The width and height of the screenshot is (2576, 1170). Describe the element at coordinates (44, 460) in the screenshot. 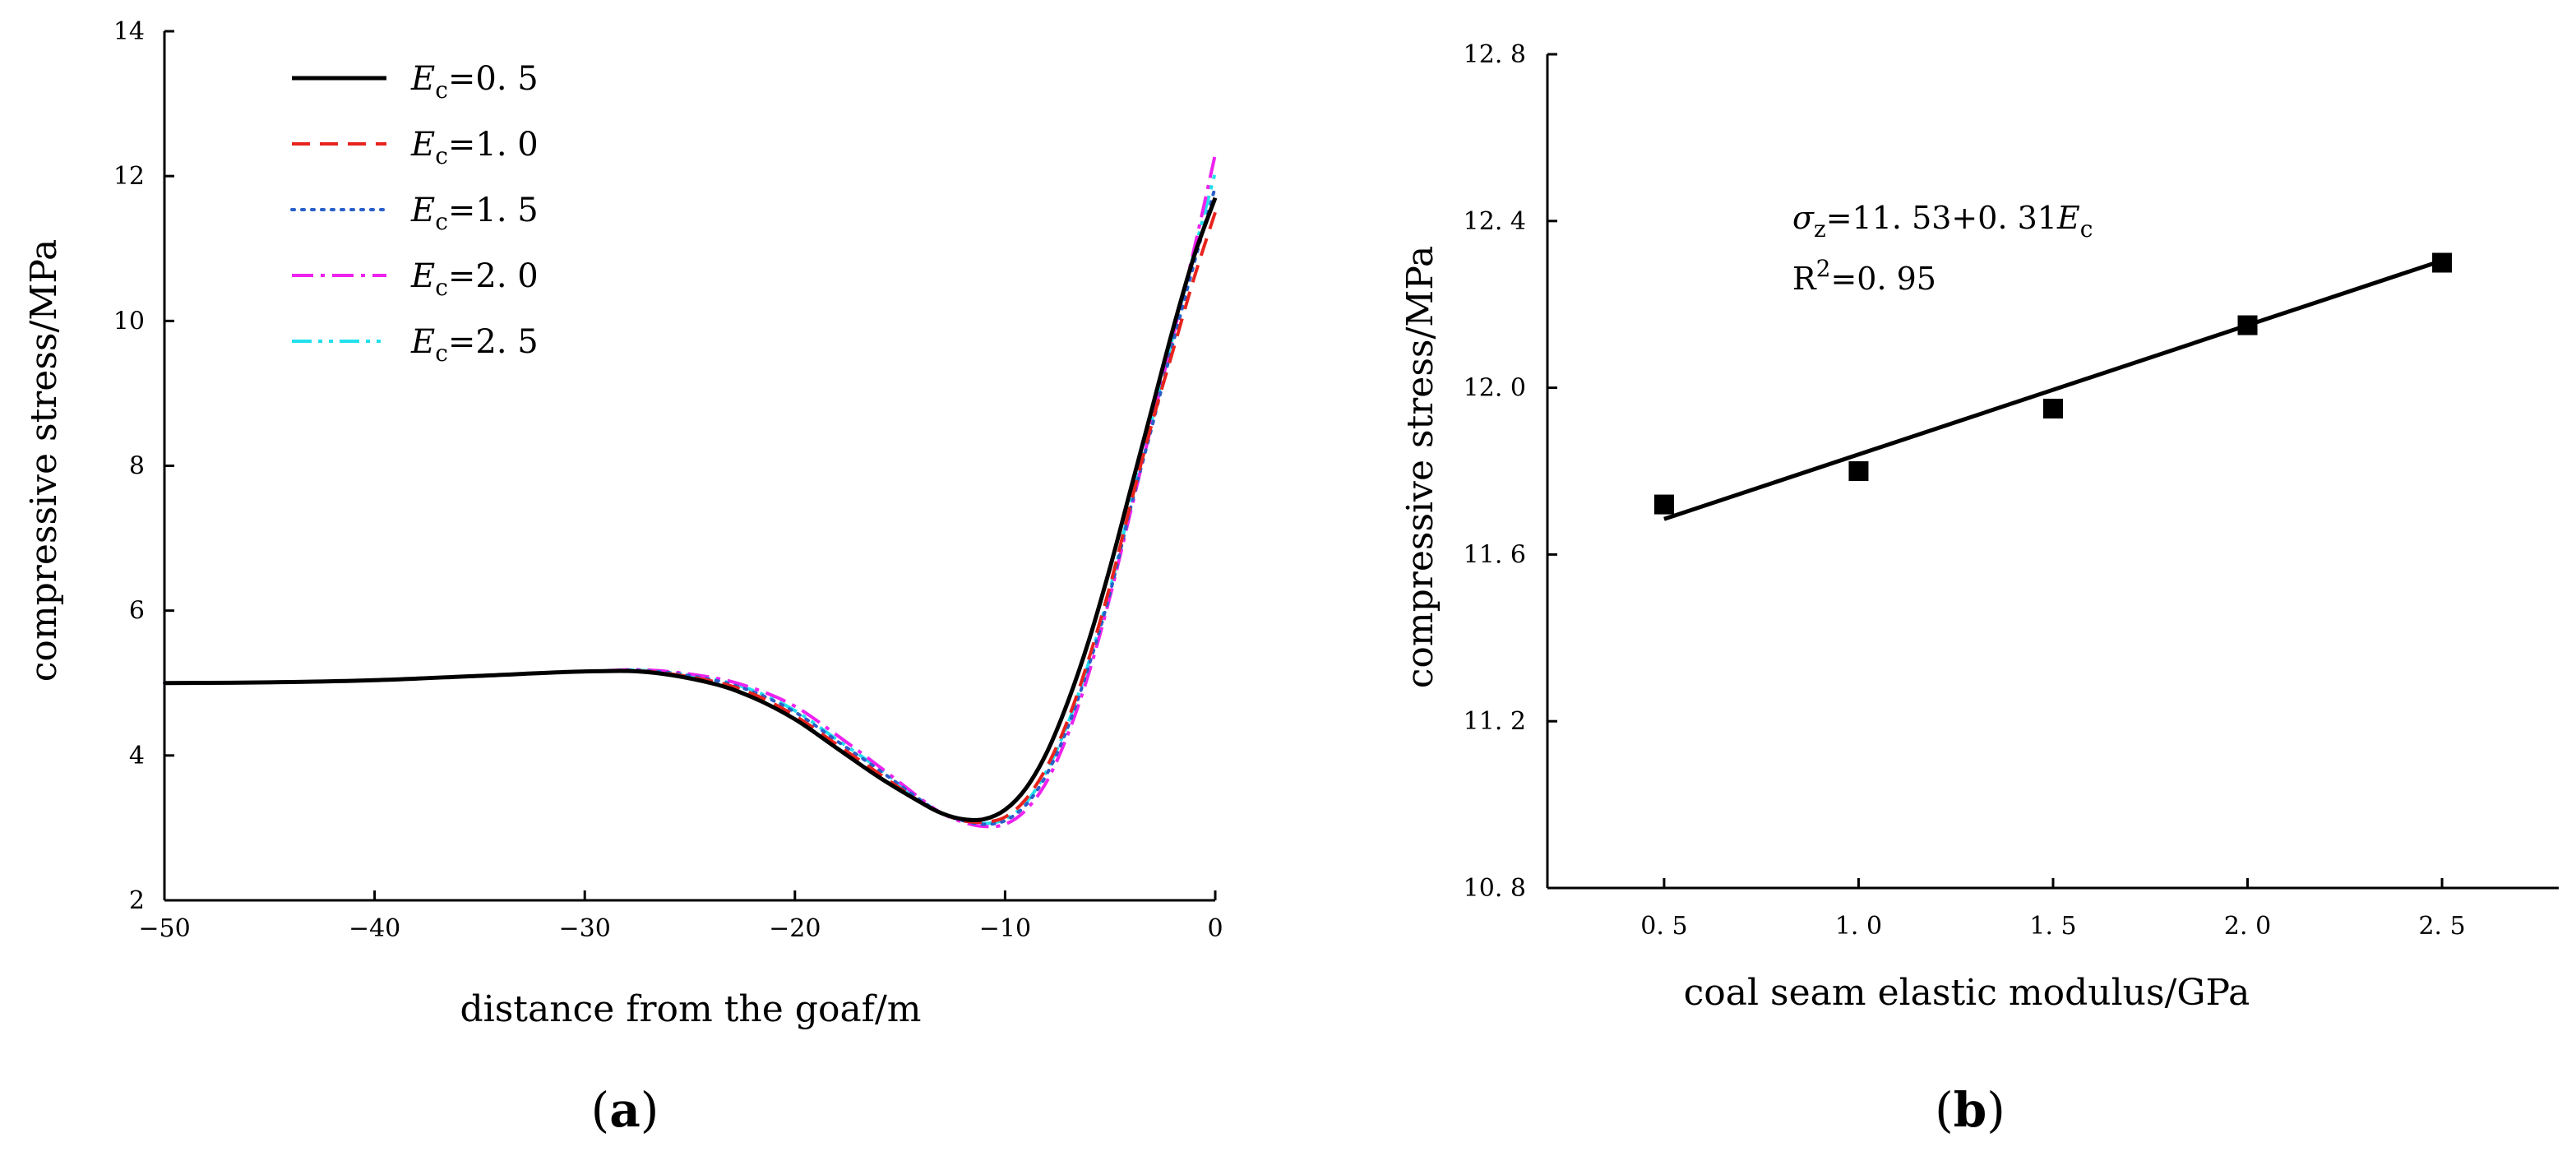

I see `chart-a-ylabel: compressive stress/MPa` at that location.